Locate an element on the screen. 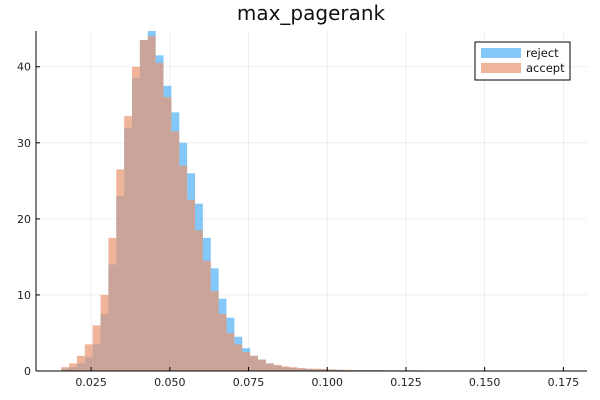 The height and width of the screenshot is (400, 600). x-tick-label: 0.150 is located at coordinates (485, 382).